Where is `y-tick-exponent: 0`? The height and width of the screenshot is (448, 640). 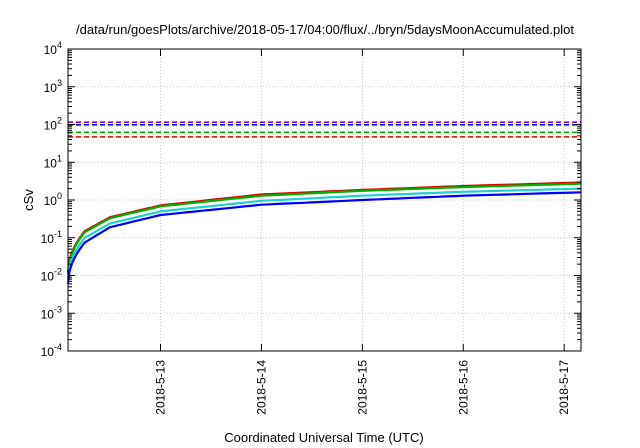 y-tick-exponent: 0 is located at coordinates (59, 196).